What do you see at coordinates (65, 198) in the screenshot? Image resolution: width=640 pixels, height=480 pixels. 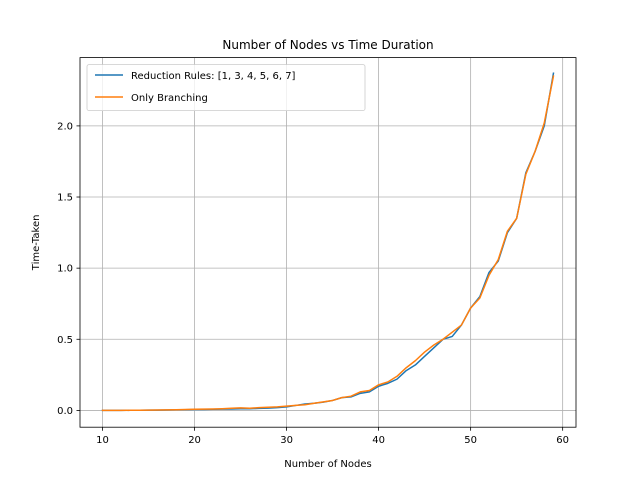 I see `y-tick-label: 1.5` at bounding box center [65, 198].